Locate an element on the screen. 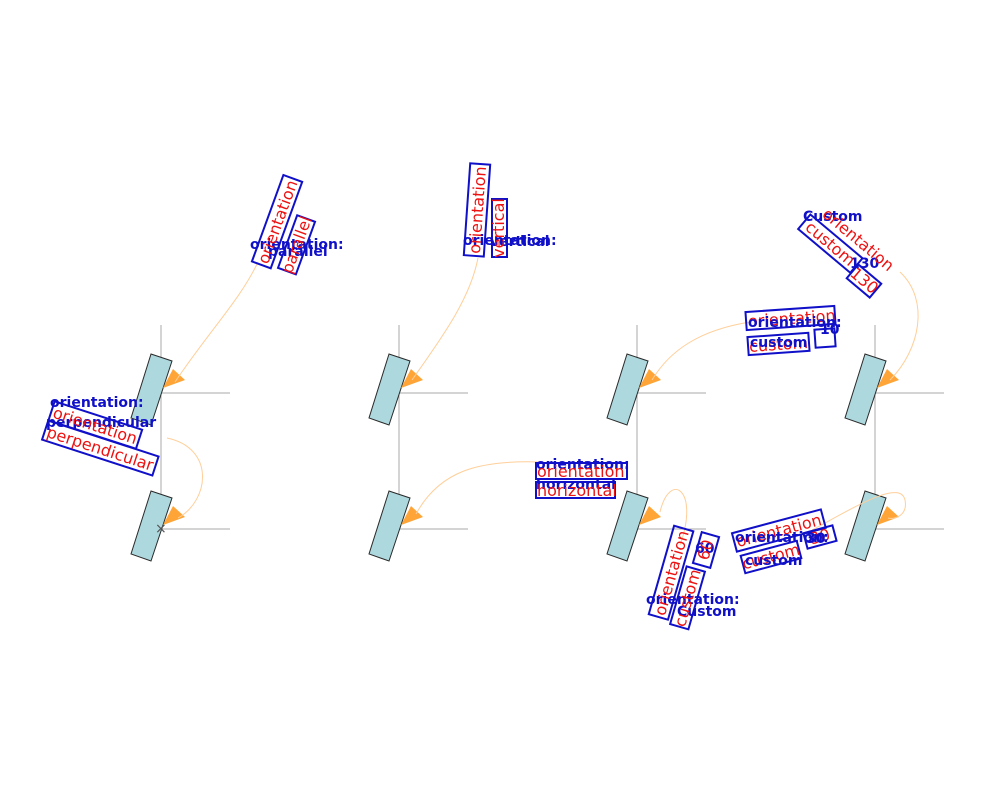  origin-marker: × is located at coordinates (161, 529).